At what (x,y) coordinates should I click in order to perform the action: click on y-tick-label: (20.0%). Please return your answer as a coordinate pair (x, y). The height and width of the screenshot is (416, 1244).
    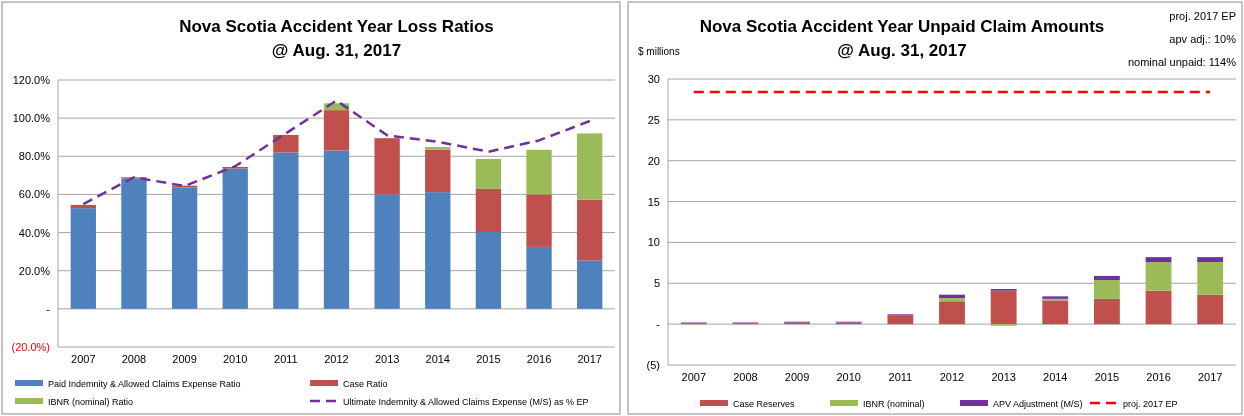
    Looking at the image, I should click on (30, 347).